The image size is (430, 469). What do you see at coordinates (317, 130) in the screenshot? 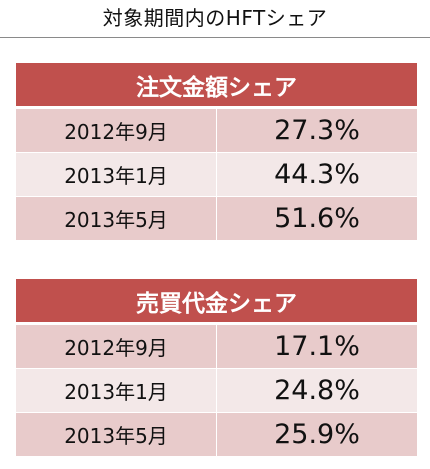
I see `share-value-cell: 27.3%` at bounding box center [317, 130].